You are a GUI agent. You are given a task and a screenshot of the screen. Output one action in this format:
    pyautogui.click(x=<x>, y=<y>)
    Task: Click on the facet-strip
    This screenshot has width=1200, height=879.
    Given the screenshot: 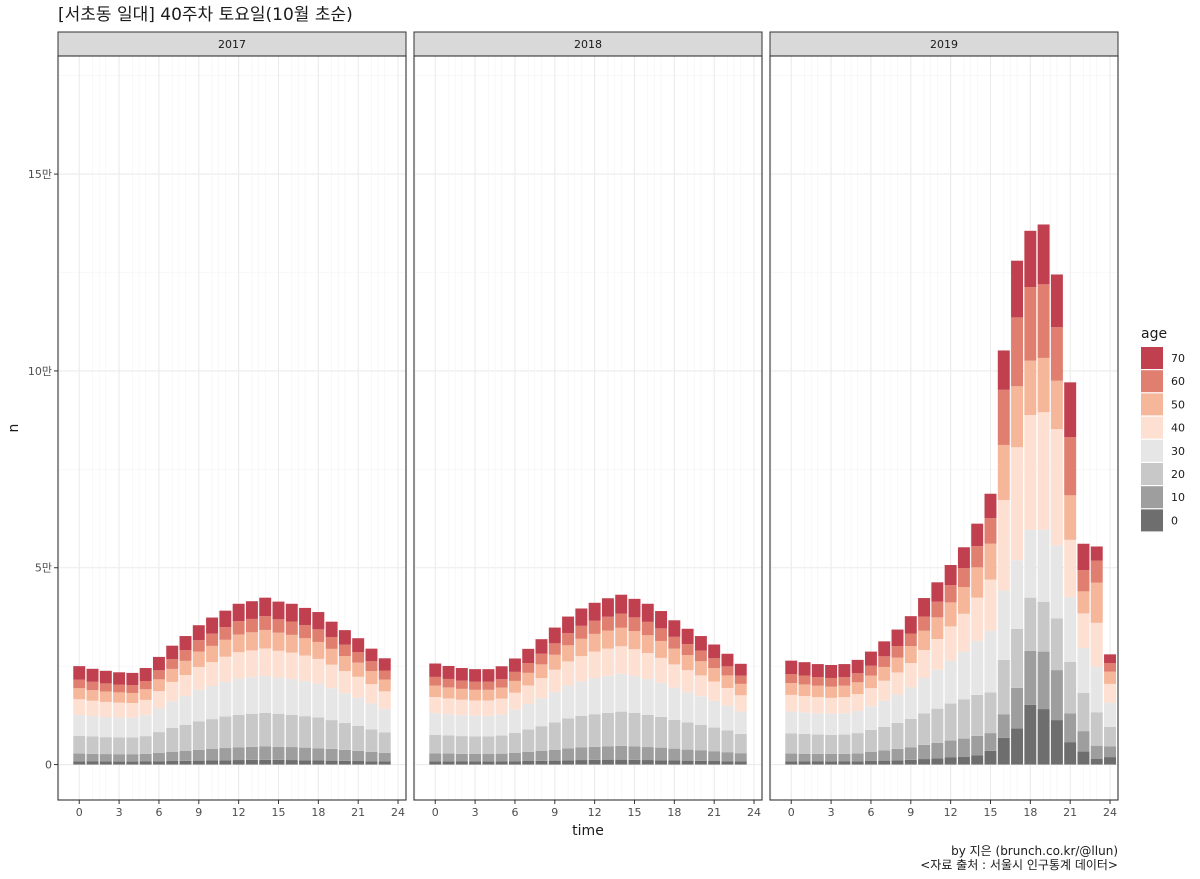 What is the action you would take?
    pyautogui.click(x=588, y=44)
    